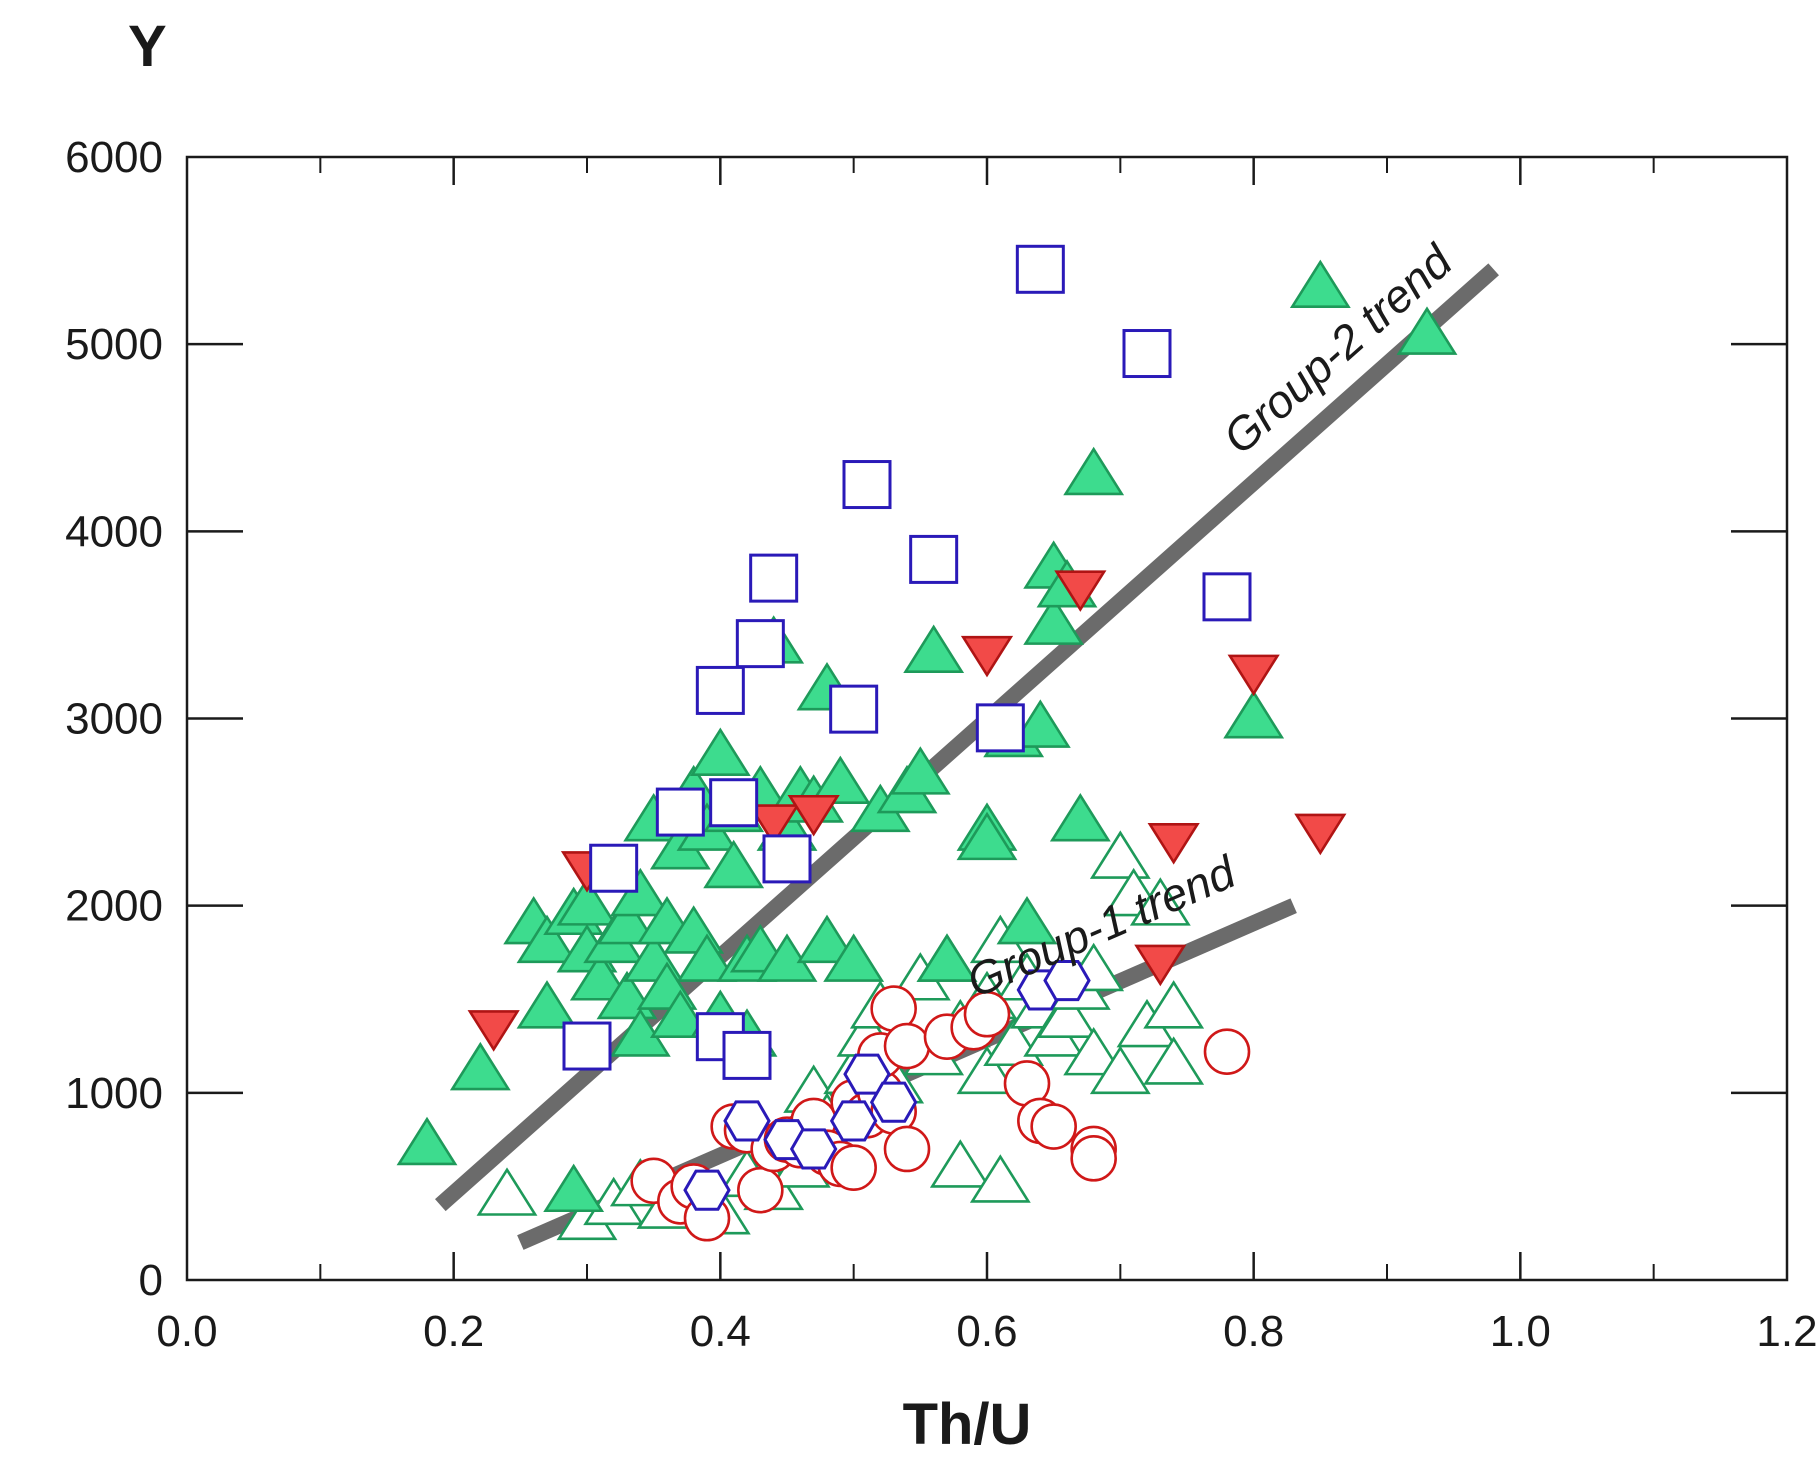 This screenshot has height=1461, width=1818. Describe the element at coordinates (114, 344) in the screenshot. I see `y-tick-label: 5000` at that location.